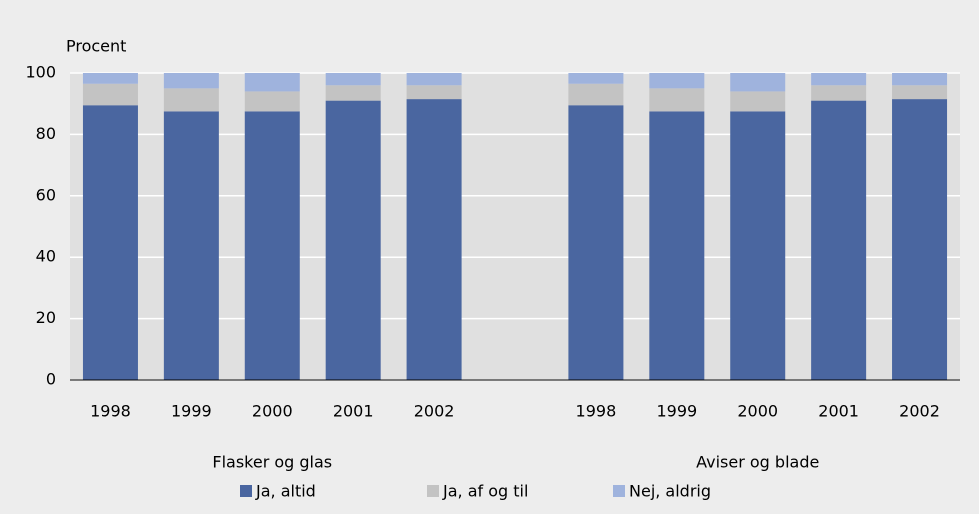 The height and width of the screenshot is (518, 979). Describe the element at coordinates (96, 46) in the screenshot. I see `y-axis-label: Procent` at that location.